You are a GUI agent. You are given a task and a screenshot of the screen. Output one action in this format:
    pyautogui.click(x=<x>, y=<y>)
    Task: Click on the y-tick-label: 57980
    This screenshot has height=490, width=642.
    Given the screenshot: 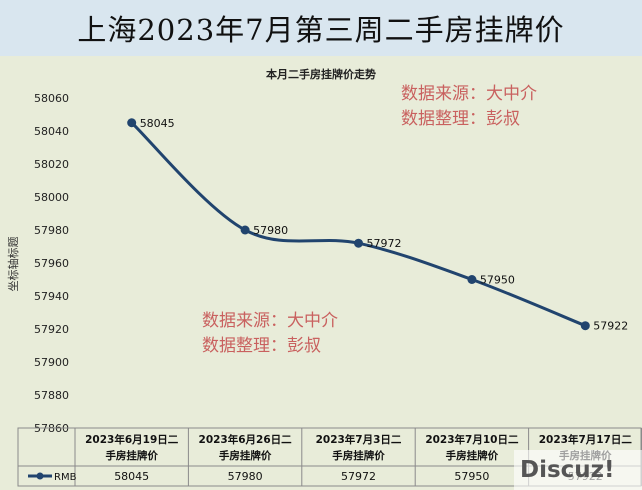 What is the action you would take?
    pyautogui.click(x=51, y=230)
    